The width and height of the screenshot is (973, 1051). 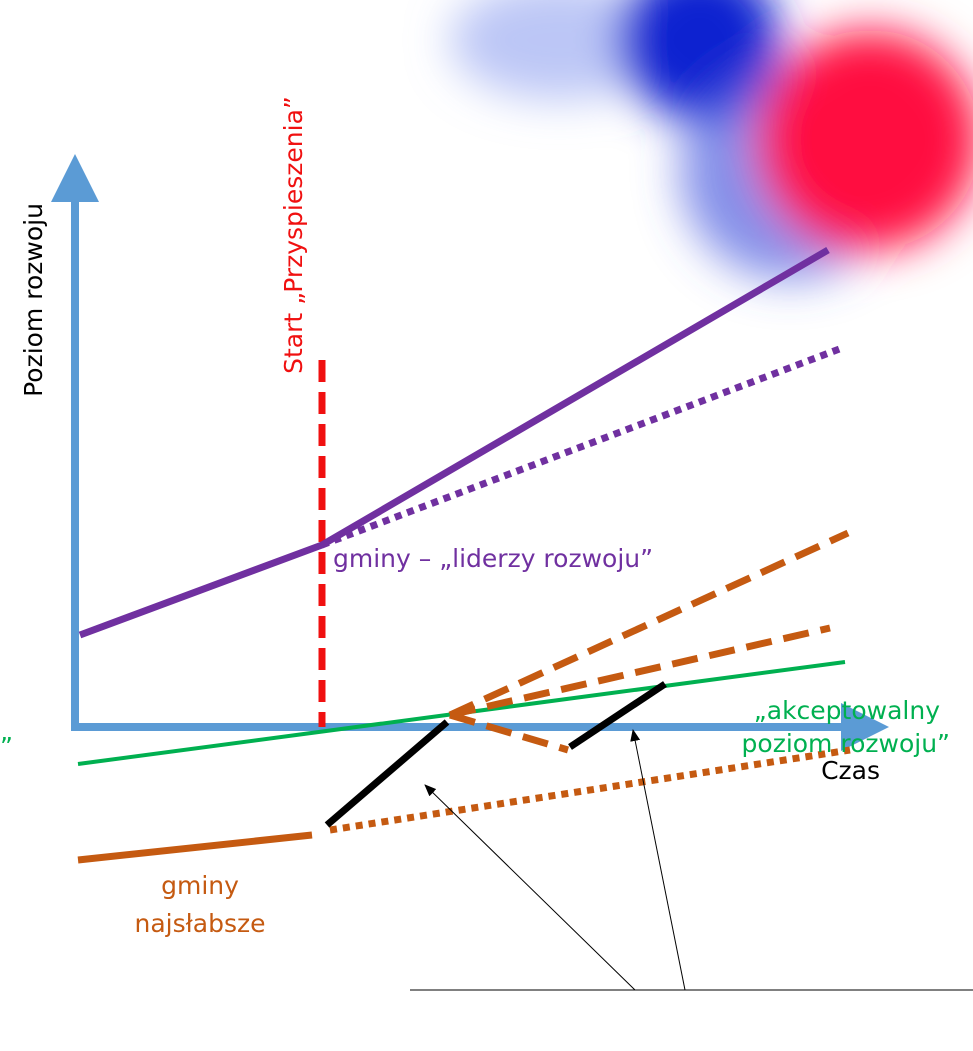 I want to click on marker-label: Start „Przyspieszenia”, so click(x=293, y=235).